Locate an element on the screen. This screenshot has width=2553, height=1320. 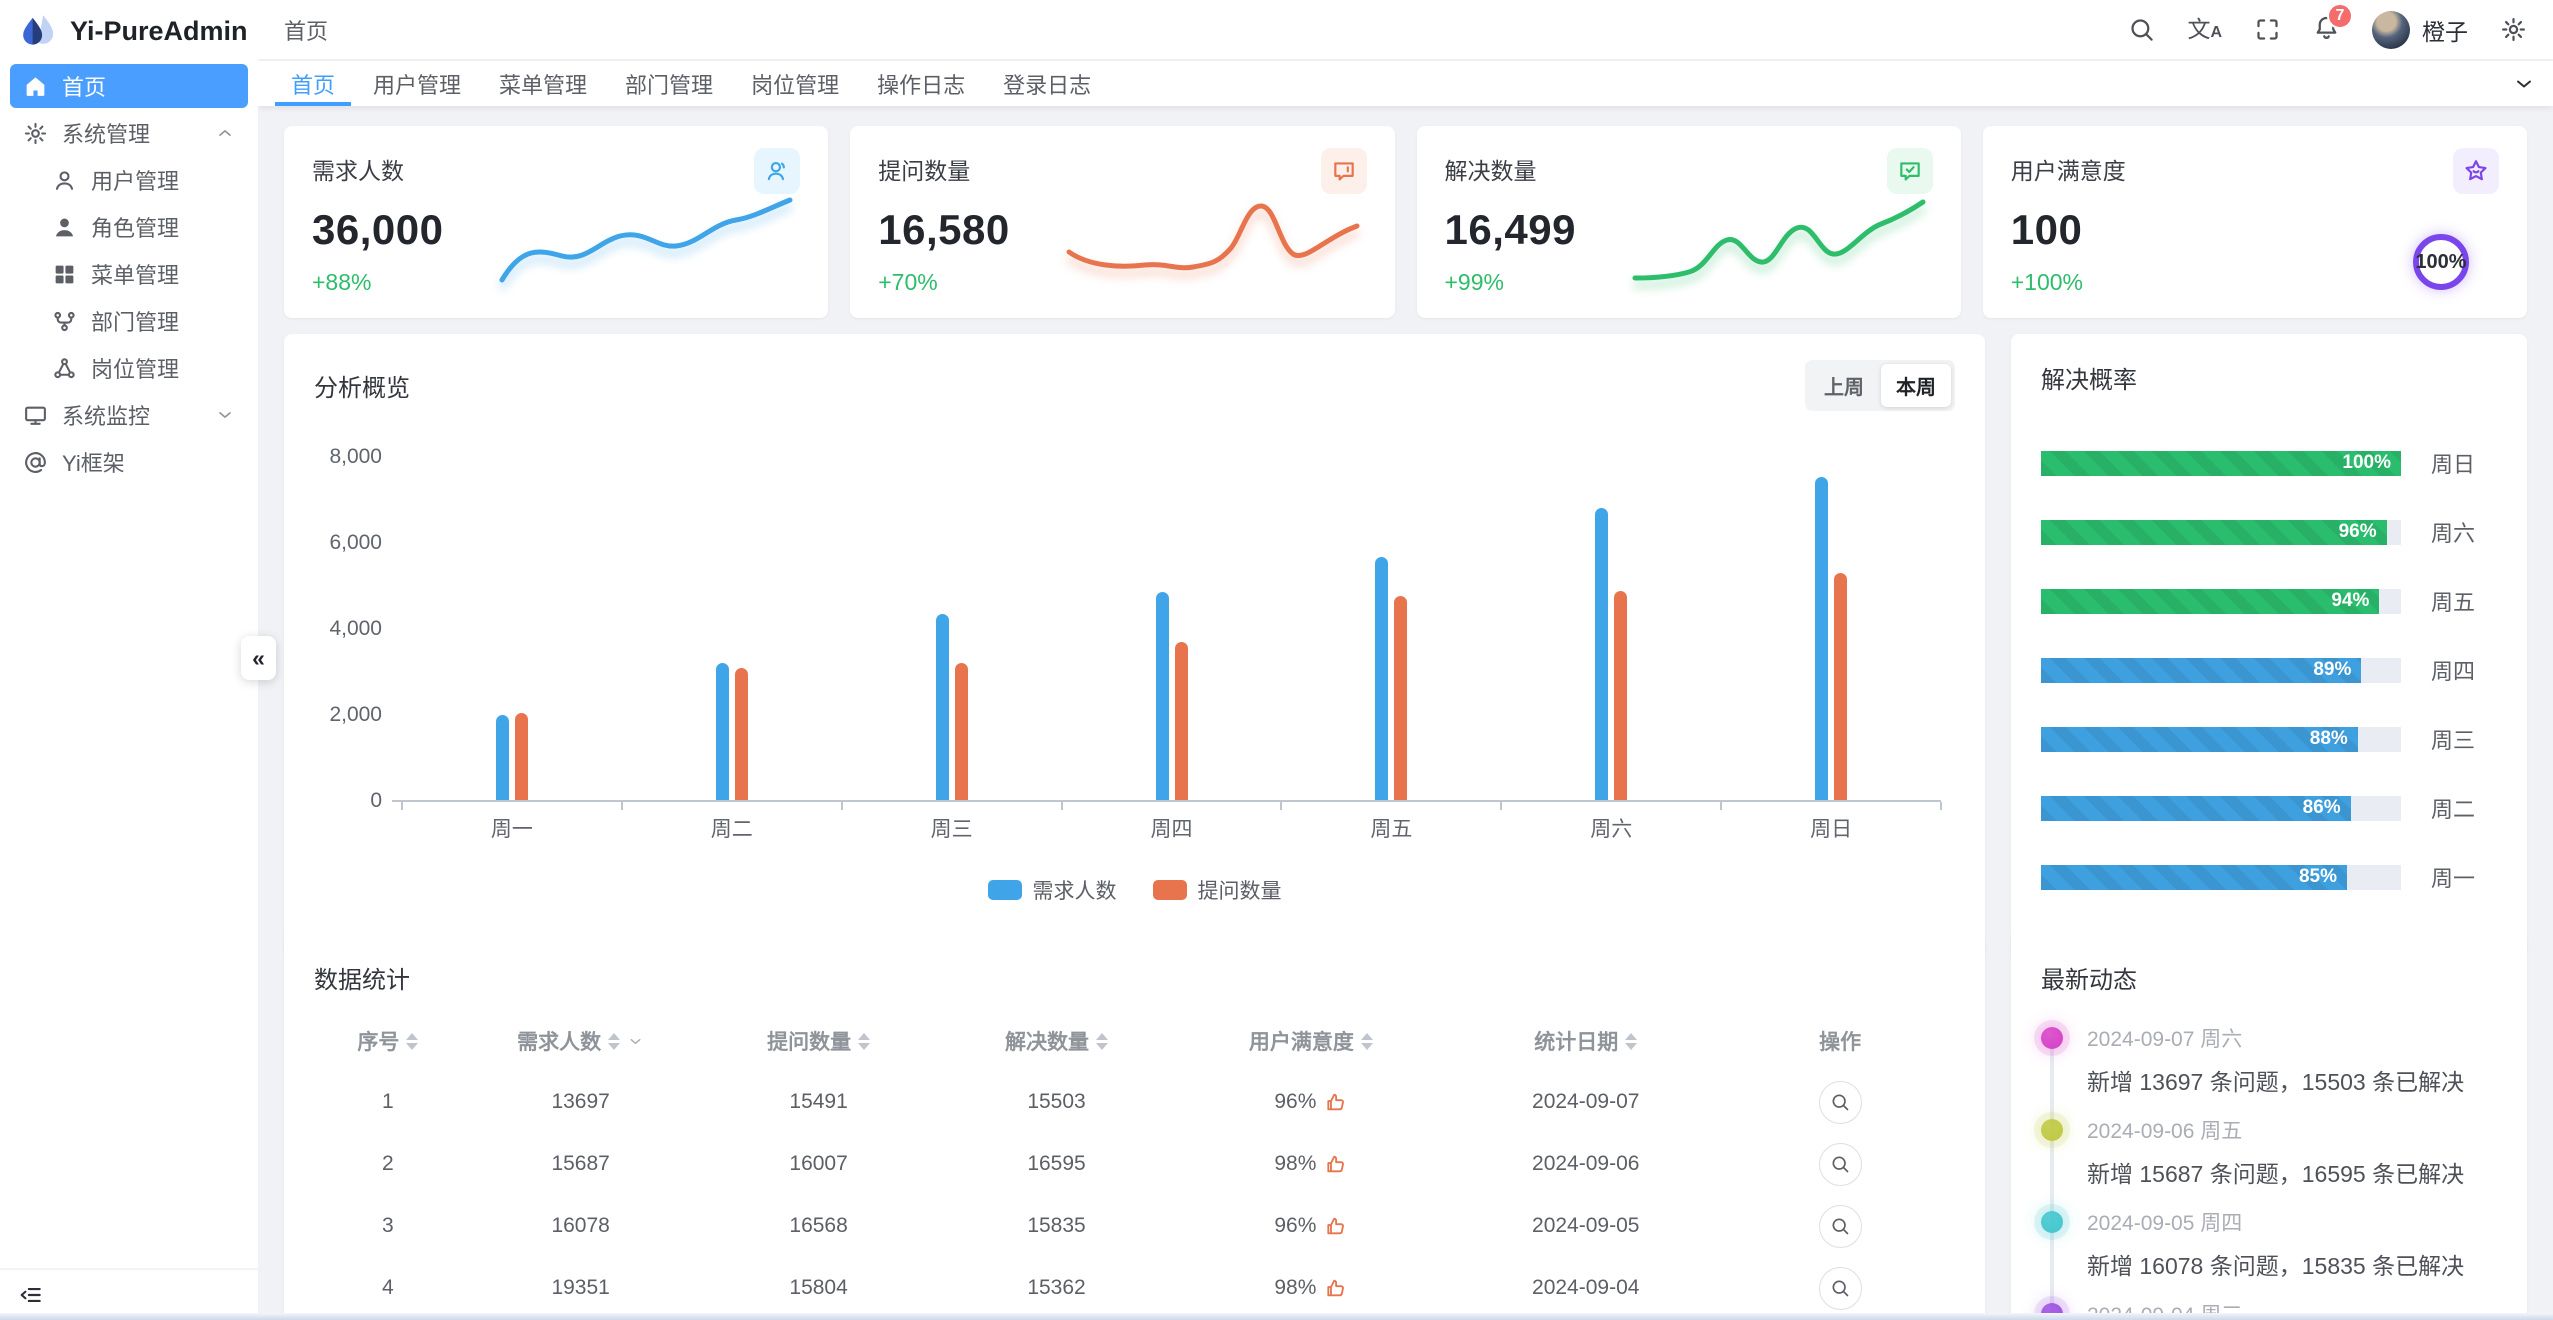
bar-提问数量 is located at coordinates (1841, 687).